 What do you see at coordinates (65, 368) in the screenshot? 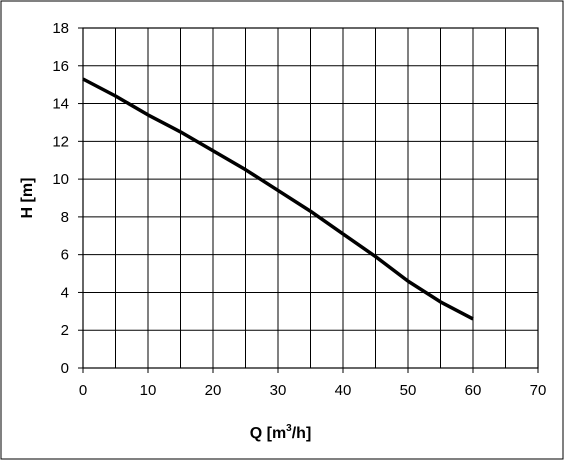
I see `y-tick-label: 0` at bounding box center [65, 368].